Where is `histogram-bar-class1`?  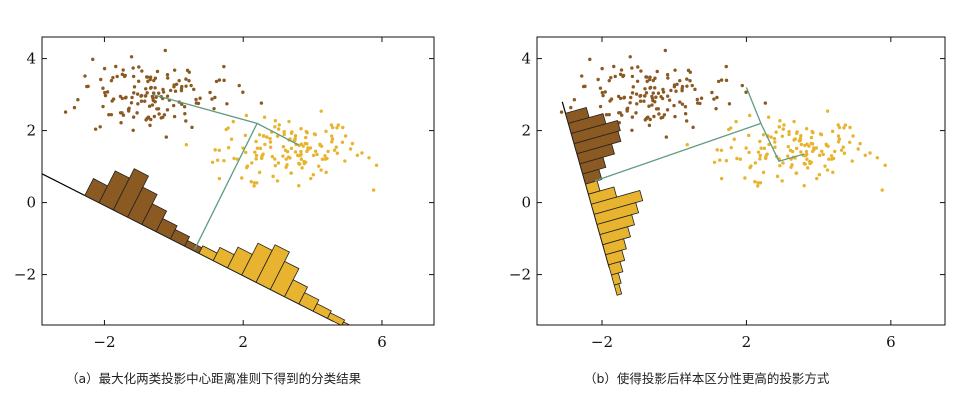
histogram-bar-class1 is located at coordinates (166, 228).